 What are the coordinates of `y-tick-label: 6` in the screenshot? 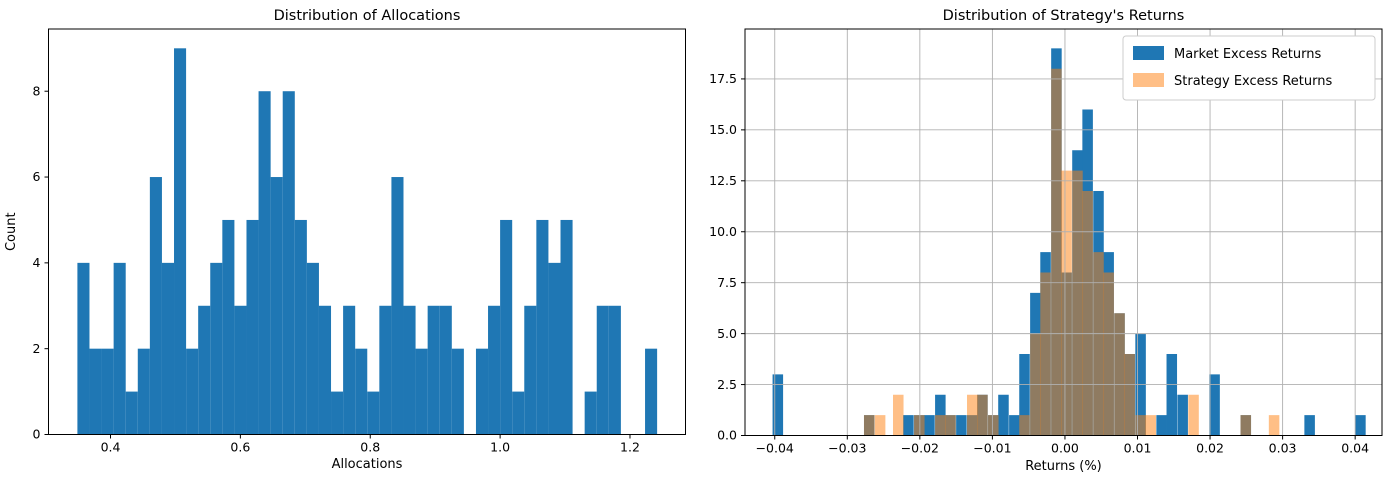 It's located at (37, 176).